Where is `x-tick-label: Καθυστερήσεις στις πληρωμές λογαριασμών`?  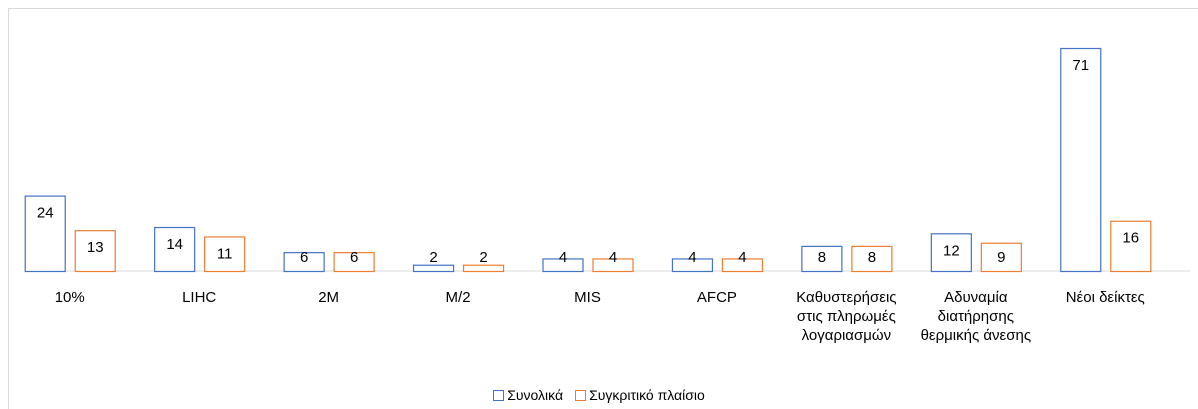 x-tick-label: Καθυστερήσεις στις πληρωμές λογαριασμών is located at coordinates (846, 316).